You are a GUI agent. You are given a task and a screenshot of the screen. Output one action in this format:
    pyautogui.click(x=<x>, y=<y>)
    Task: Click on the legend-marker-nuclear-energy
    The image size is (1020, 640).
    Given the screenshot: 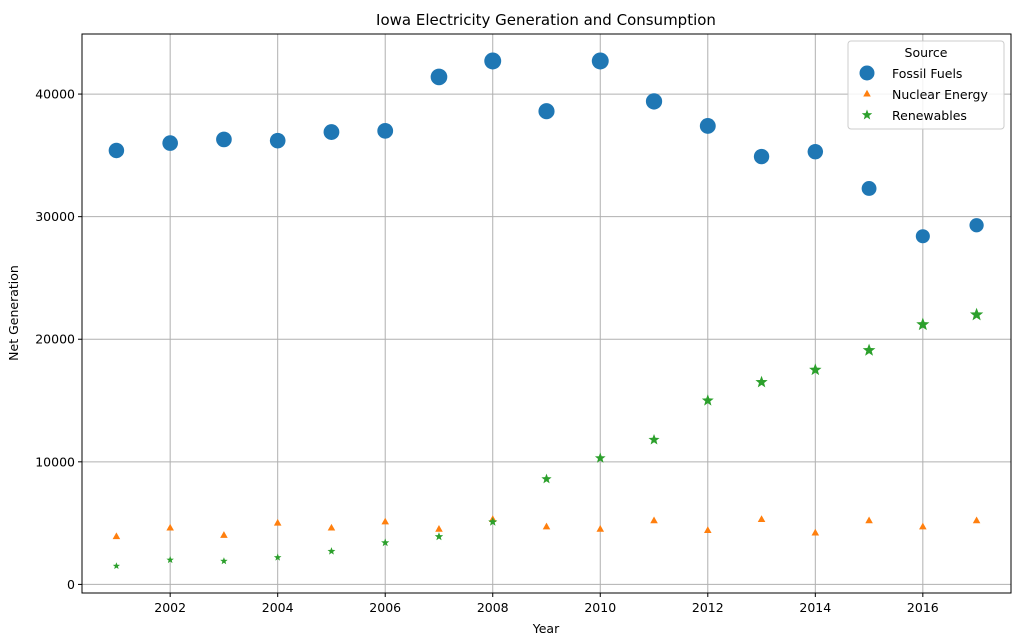 What is the action you would take?
    pyautogui.click(x=867, y=93)
    